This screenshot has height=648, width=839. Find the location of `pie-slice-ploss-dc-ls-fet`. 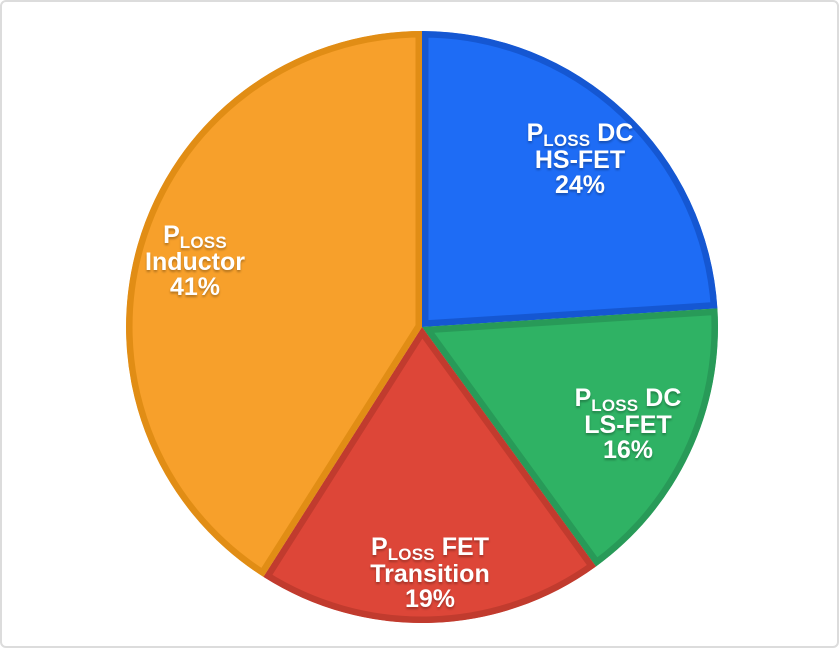

pie-slice-ploss-dc-ls-fet is located at coordinates (570, 437).